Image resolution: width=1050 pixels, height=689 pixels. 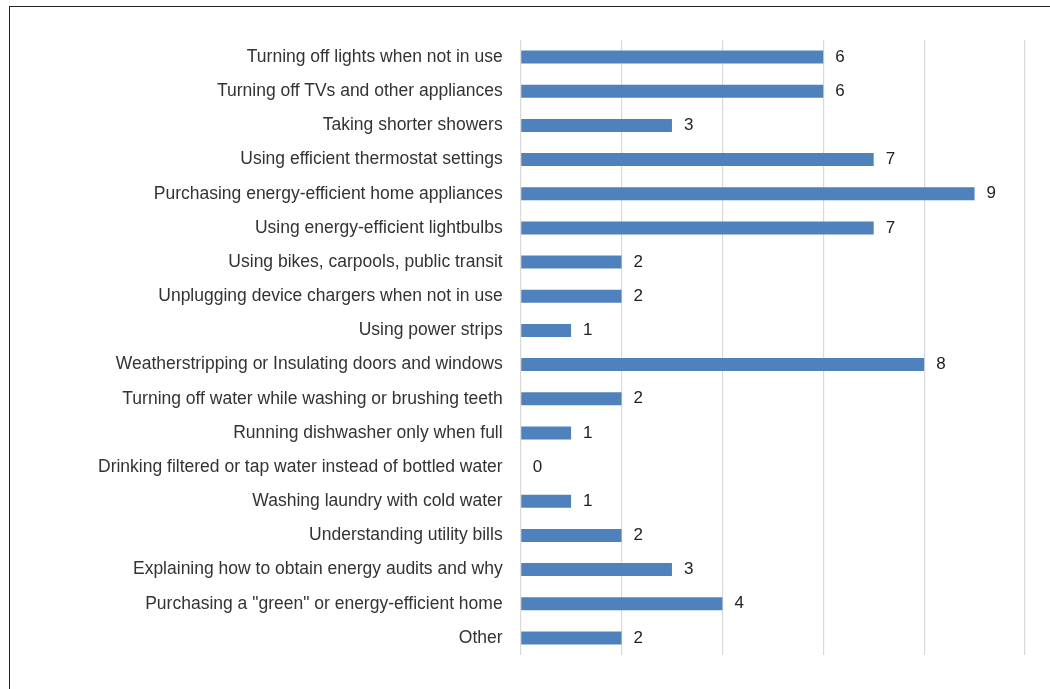 What do you see at coordinates (328, 192) in the screenshot?
I see `y-tick-label: Purchasing energy-efficient home appliances` at bounding box center [328, 192].